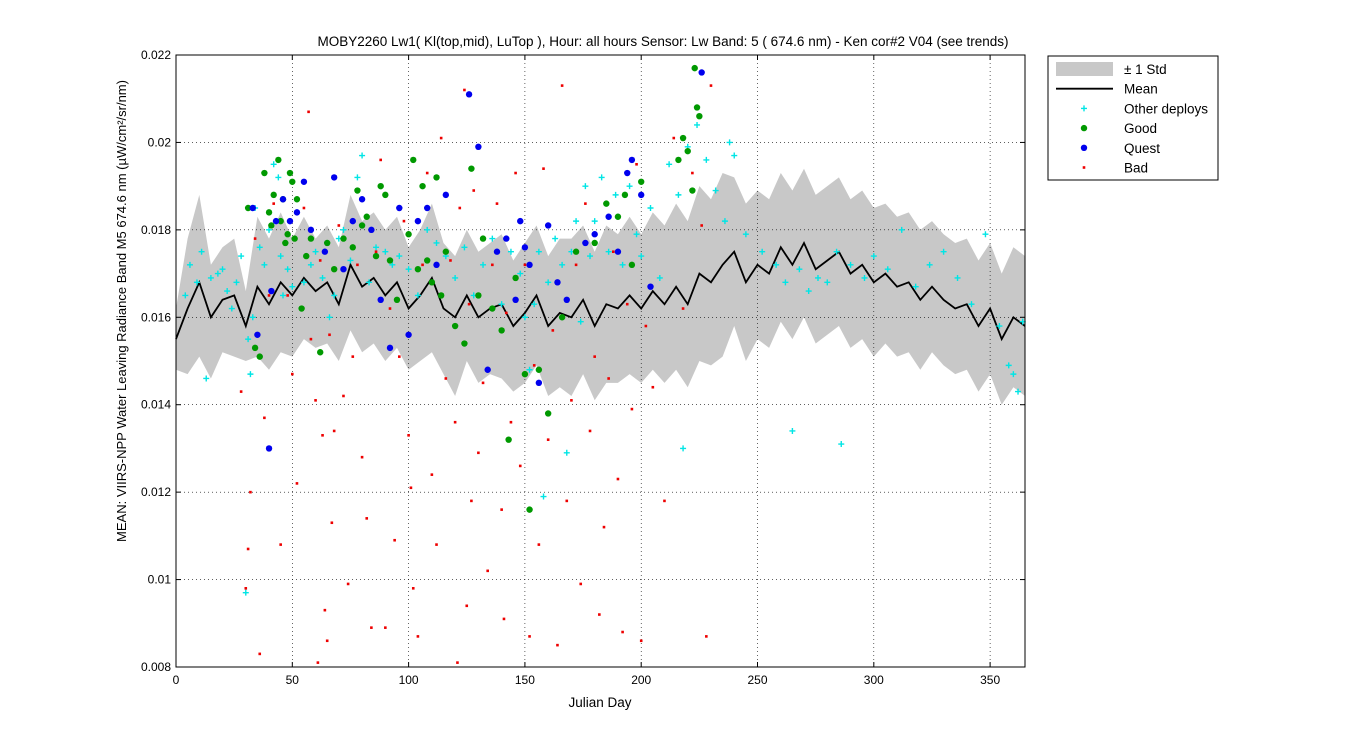 Image resolution: width=1350 pixels, height=750 pixels. Describe the element at coordinates (1084, 147) in the screenshot. I see `legend-swatch` at that location.